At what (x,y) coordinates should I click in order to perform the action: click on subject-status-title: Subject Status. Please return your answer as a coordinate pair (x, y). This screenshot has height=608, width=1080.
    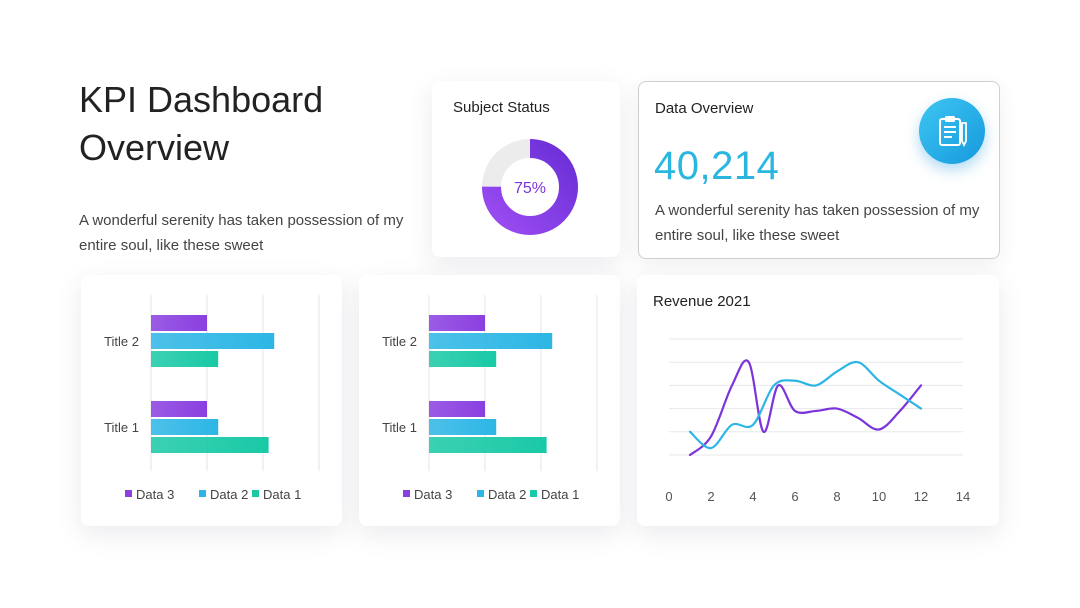
    Looking at the image, I should click on (501, 107).